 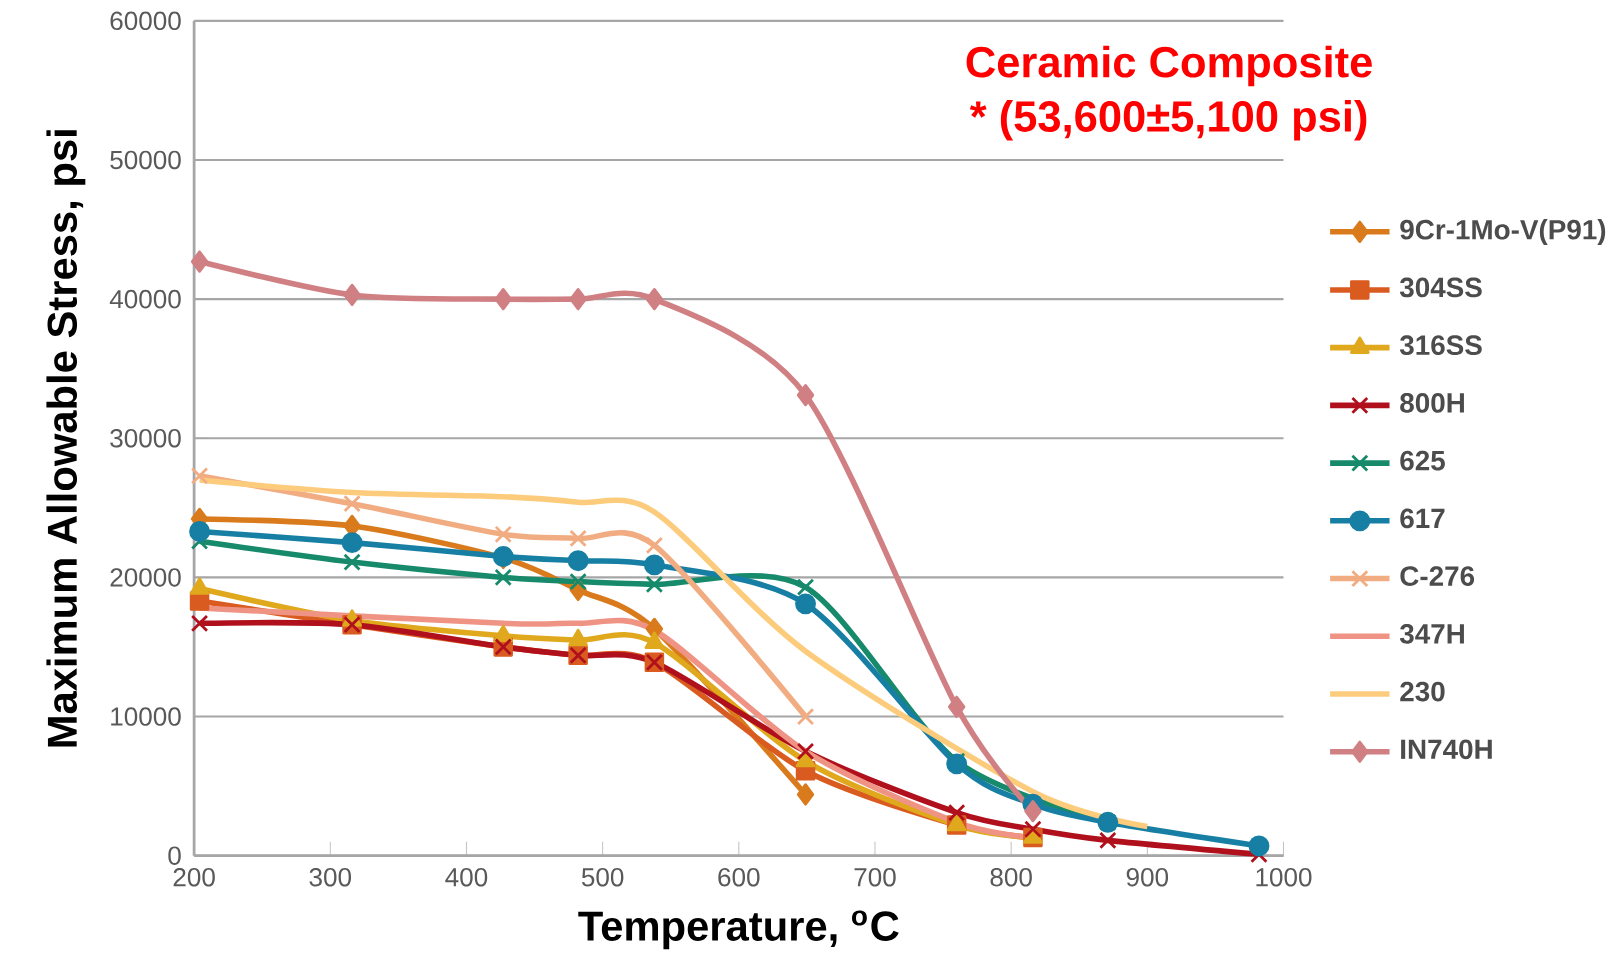 I want to click on legend-label: 316SS, so click(x=1440, y=345).